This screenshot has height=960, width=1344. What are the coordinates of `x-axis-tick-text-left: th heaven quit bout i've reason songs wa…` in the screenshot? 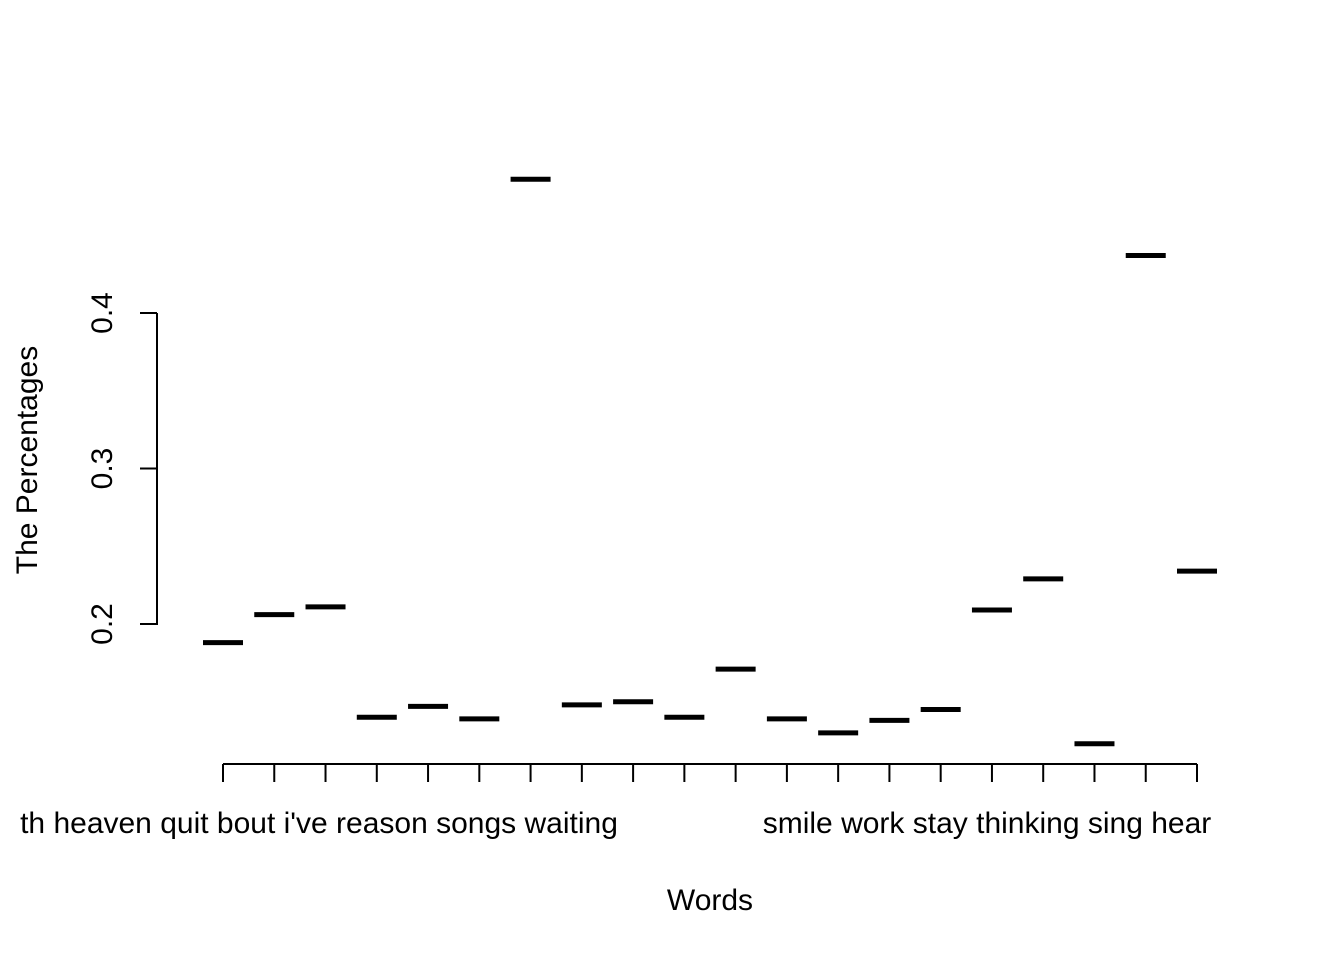 It's located at (319, 823).